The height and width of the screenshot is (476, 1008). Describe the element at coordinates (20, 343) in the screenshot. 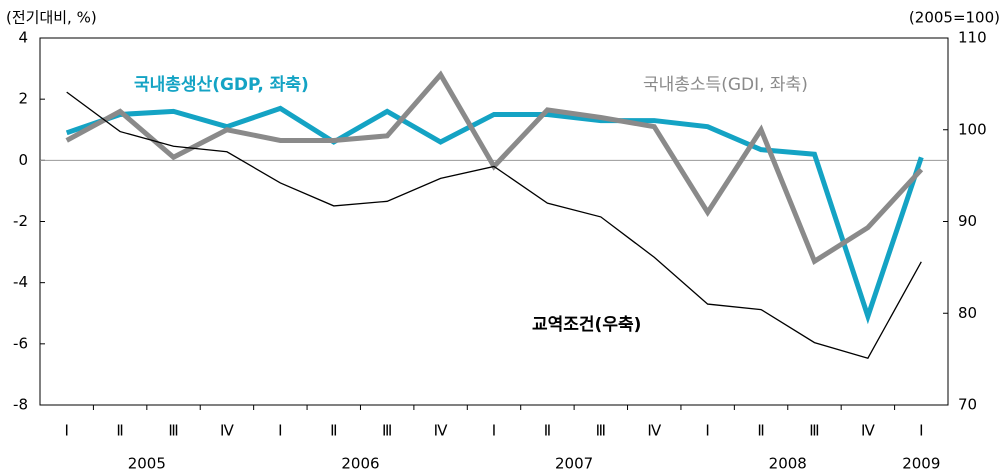

I see `y-tick-label: -6` at that location.